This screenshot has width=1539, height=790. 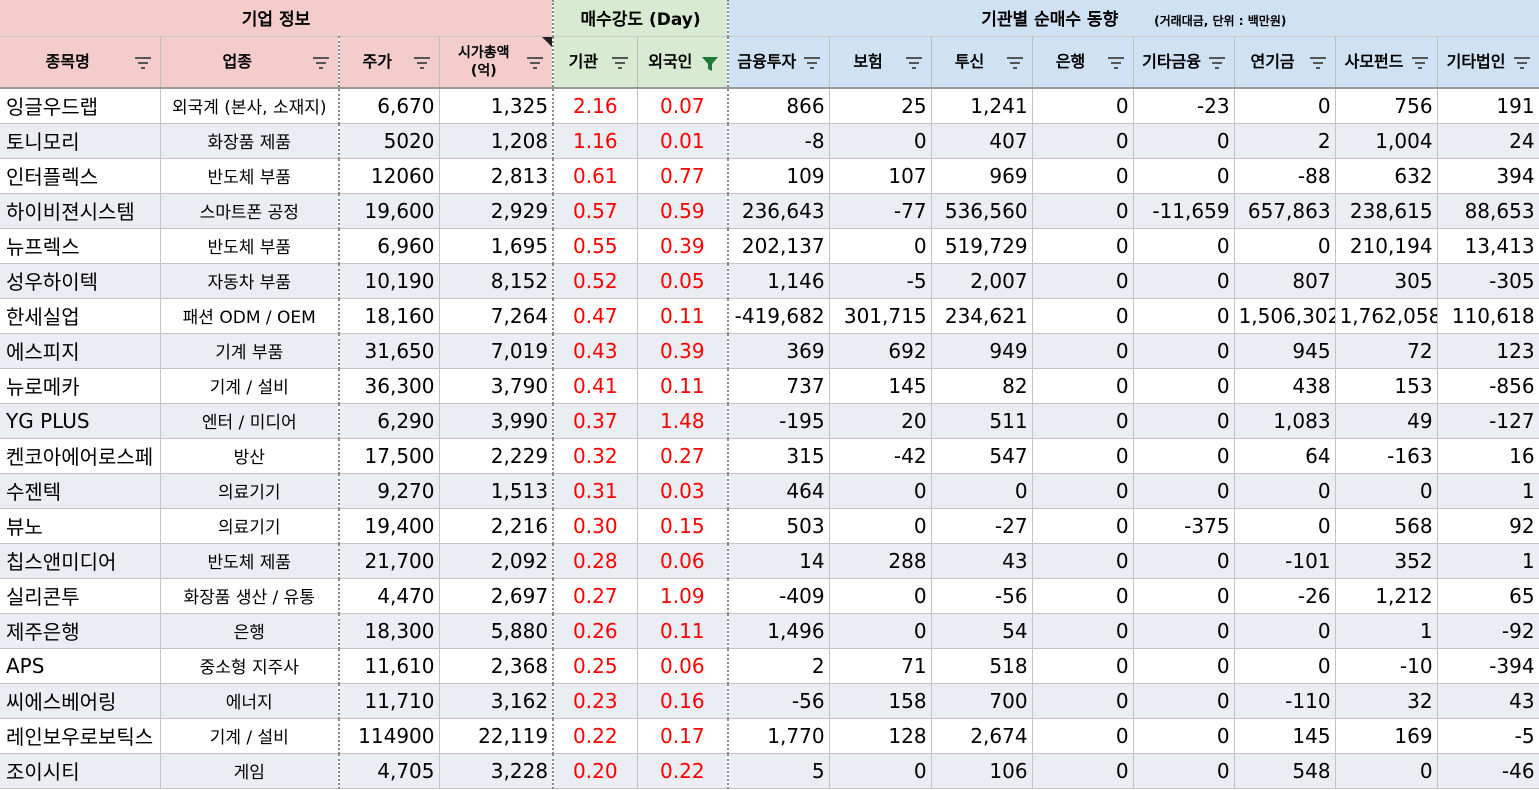 I want to click on cell-private_fund: 49, so click(x=1386, y=421).